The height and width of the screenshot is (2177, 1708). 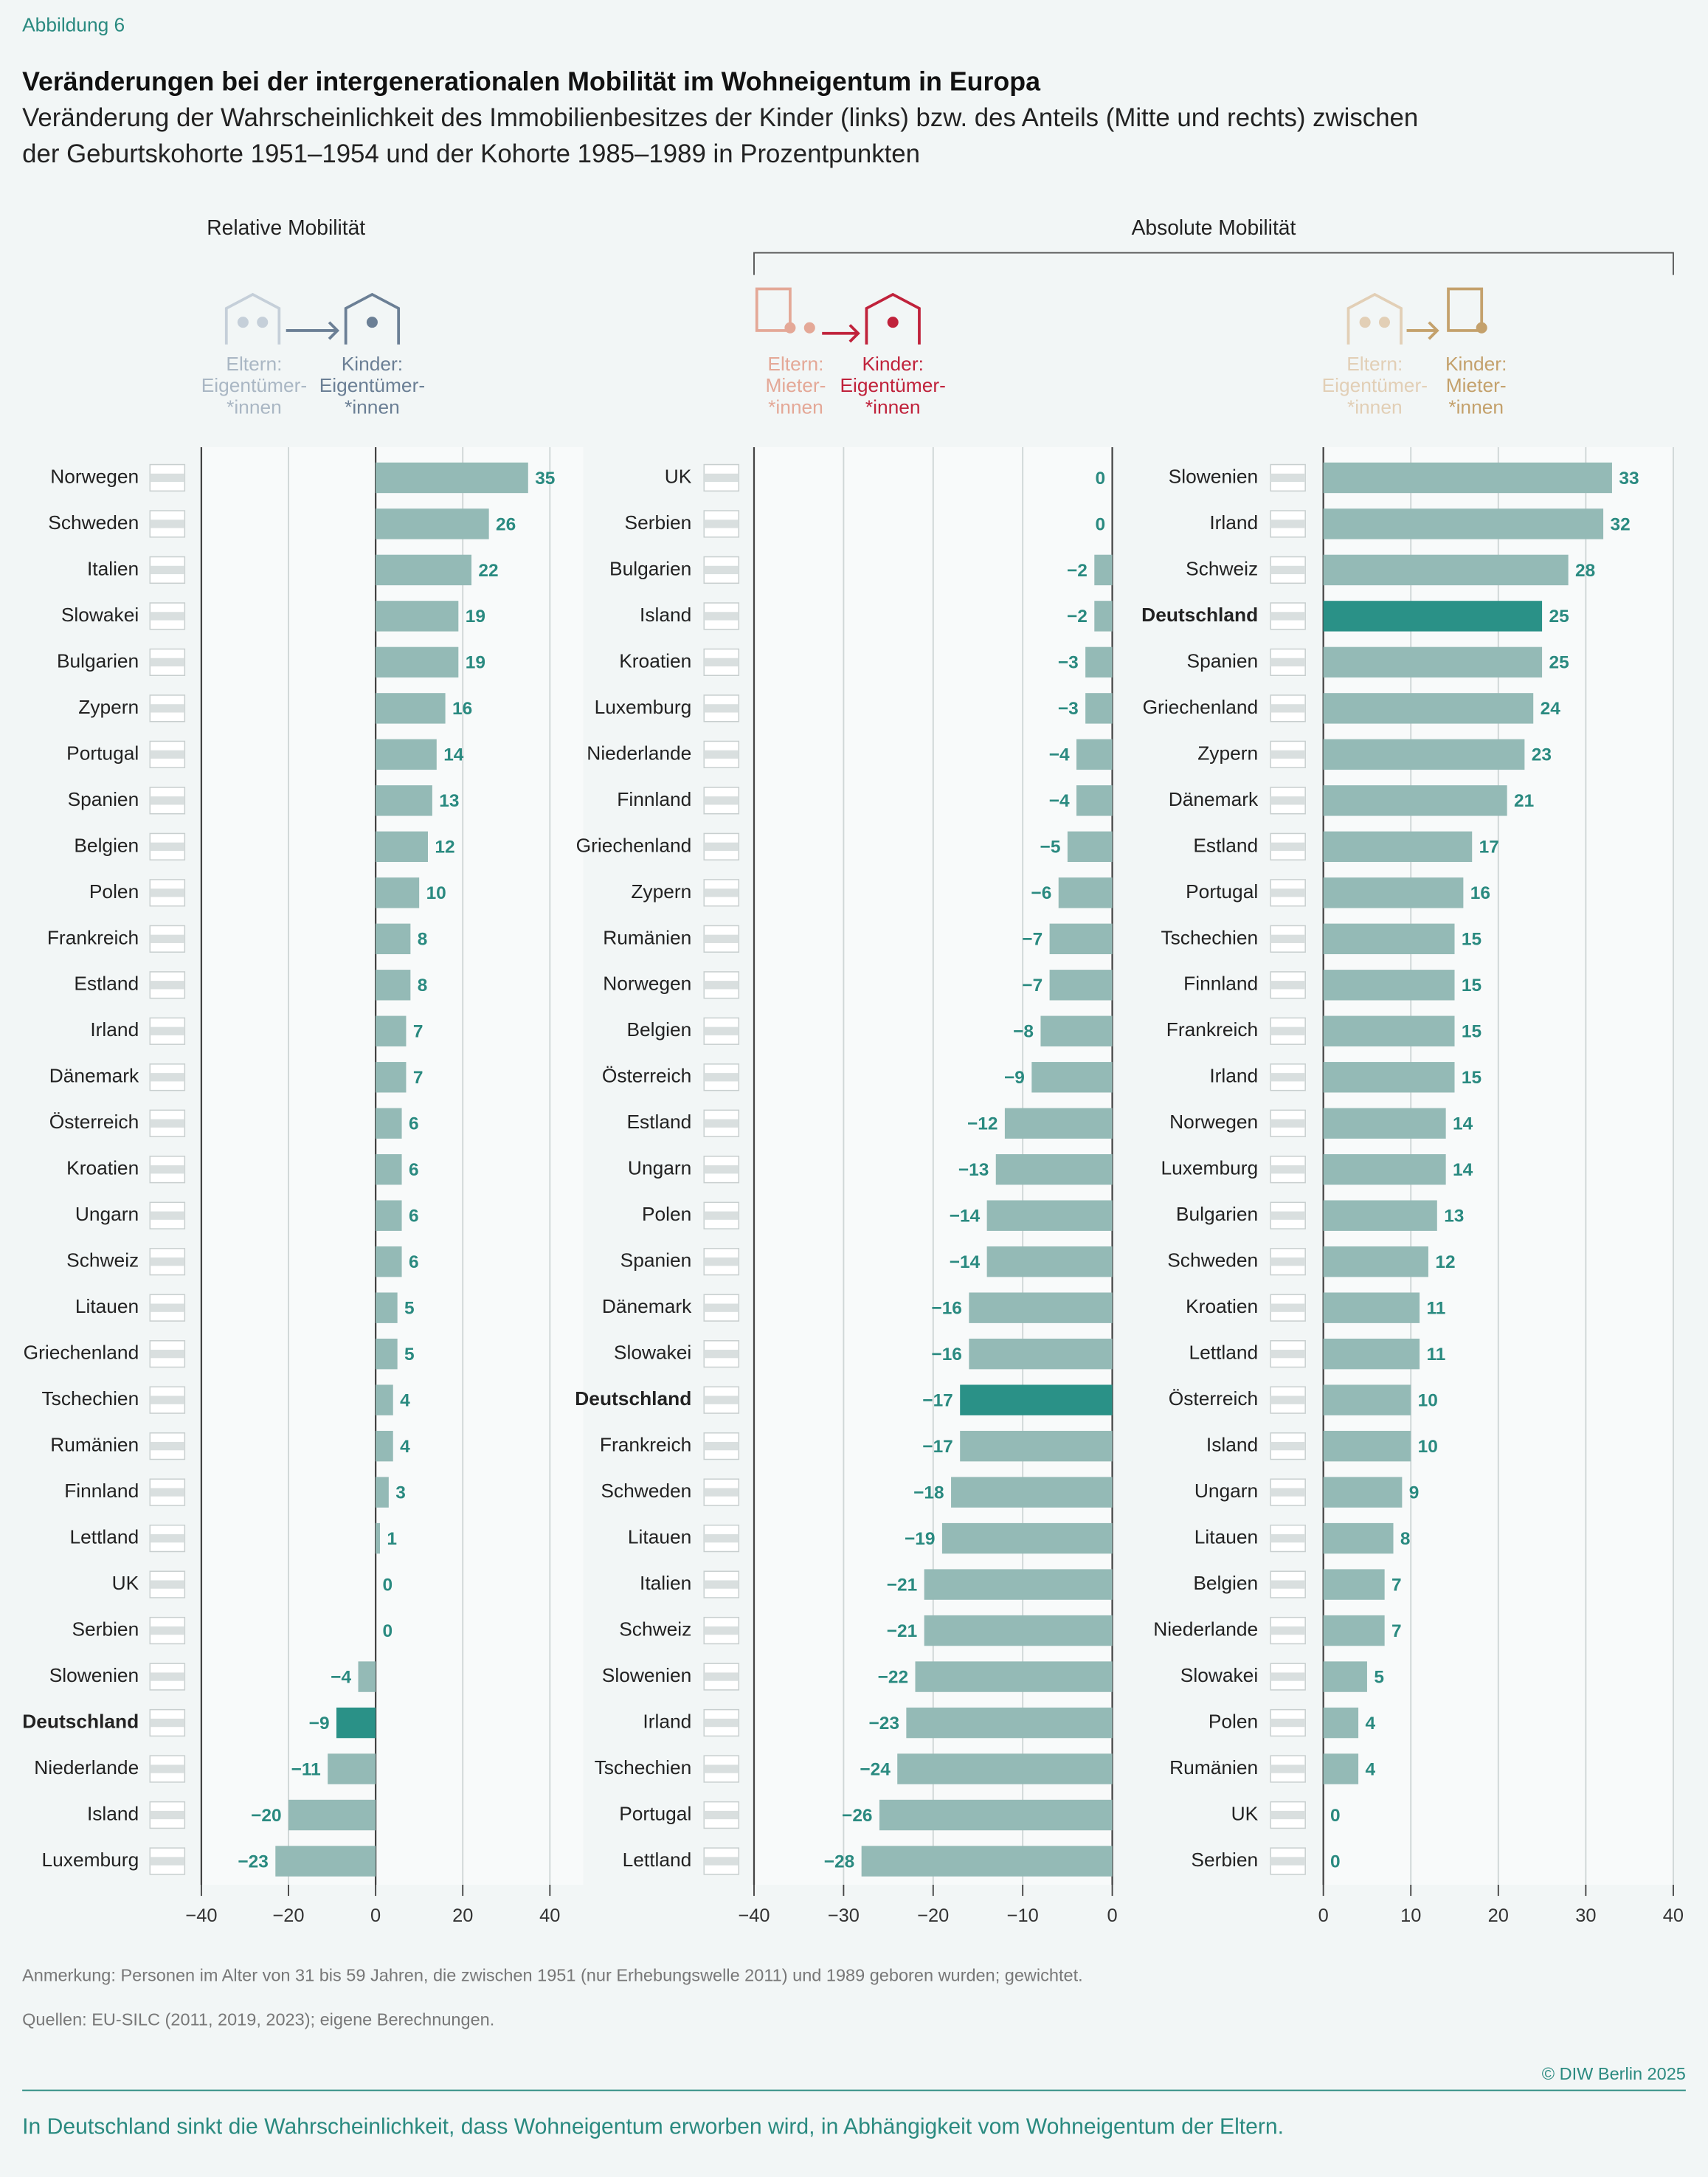 What do you see at coordinates (1428, 1447) in the screenshot?
I see `value-label: 10` at bounding box center [1428, 1447].